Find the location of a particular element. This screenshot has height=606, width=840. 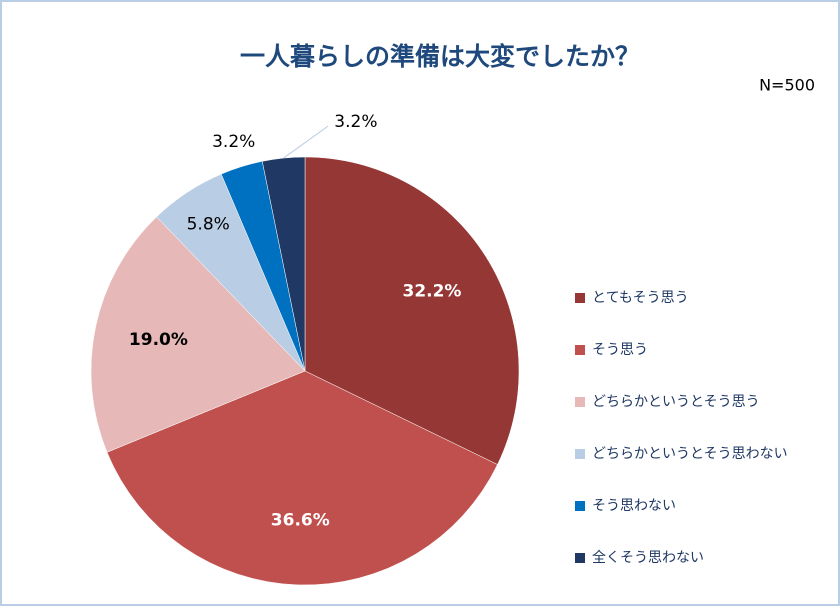

legend-label: とてもそう思う is located at coordinates (640, 298).